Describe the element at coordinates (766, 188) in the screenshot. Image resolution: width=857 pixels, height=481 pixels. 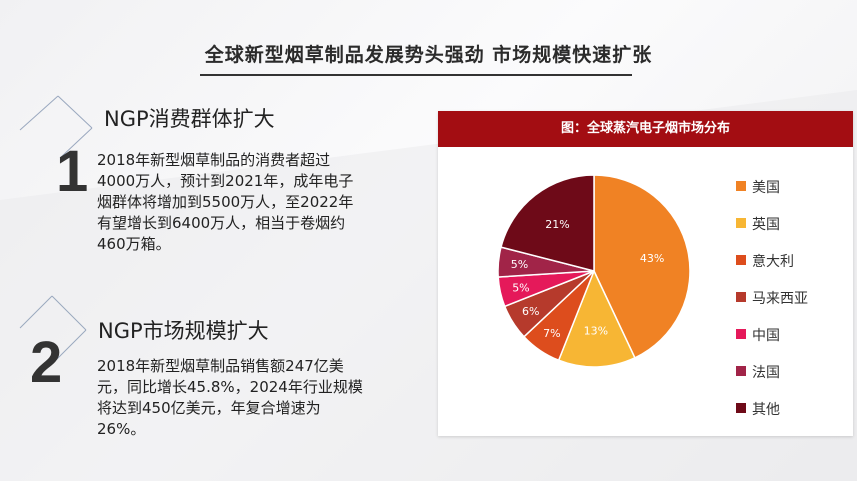
I see `legend-label: 美国` at that location.